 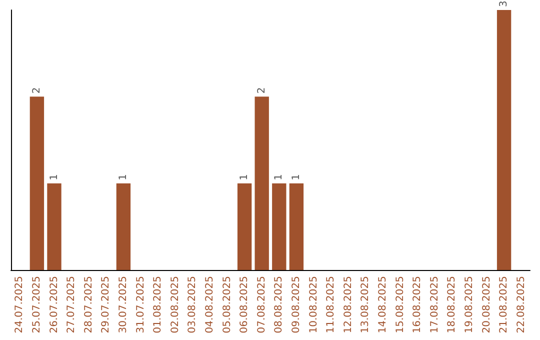 I want to click on x-tick-label: 03.08.2025, so click(x=192, y=305).